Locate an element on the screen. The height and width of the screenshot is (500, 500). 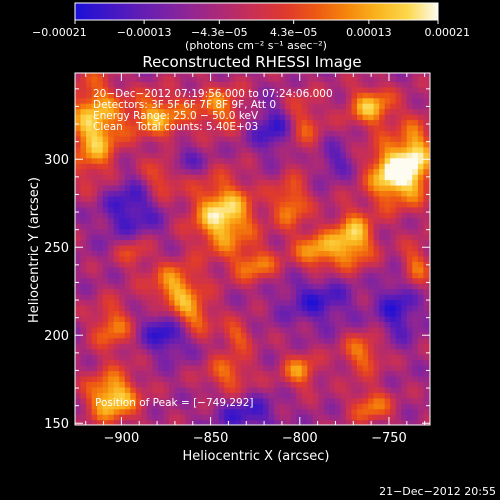
timestamp: 21−Dec−2012 20:55 is located at coordinates (437, 491).